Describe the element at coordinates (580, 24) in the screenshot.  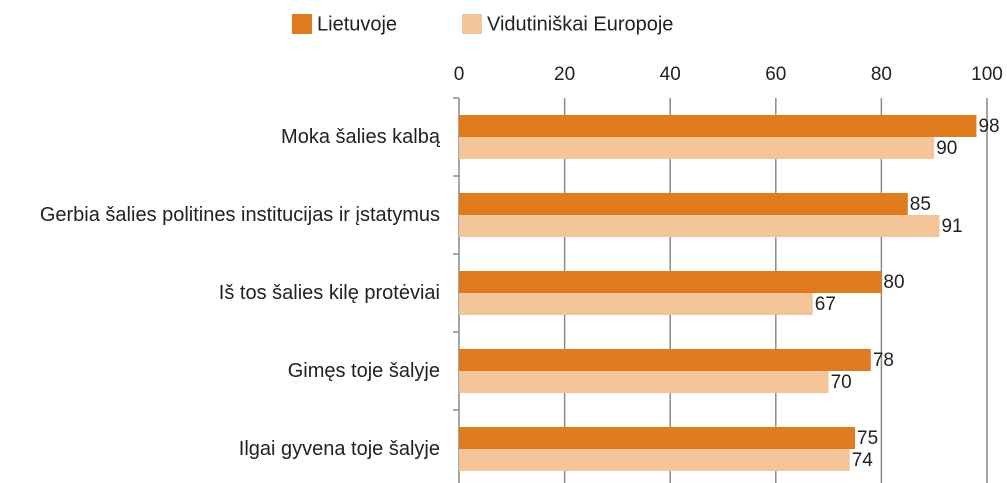
I see `legend-label: Vidutiniškai Europoje` at that location.